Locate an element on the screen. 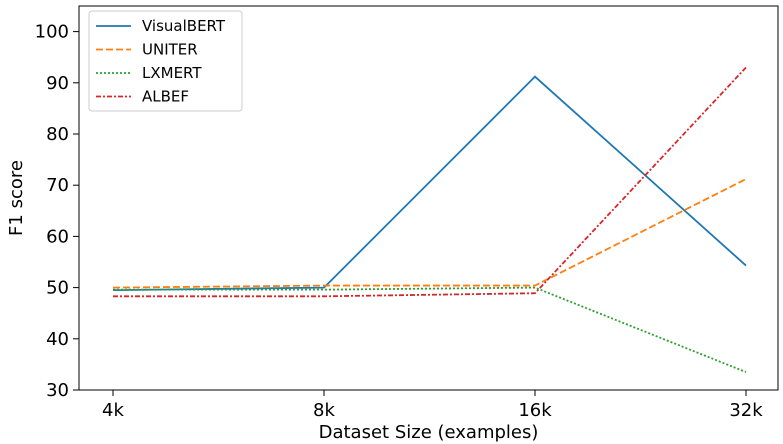 The height and width of the screenshot is (444, 783). y-tick-label: 60 is located at coordinates (57, 236).